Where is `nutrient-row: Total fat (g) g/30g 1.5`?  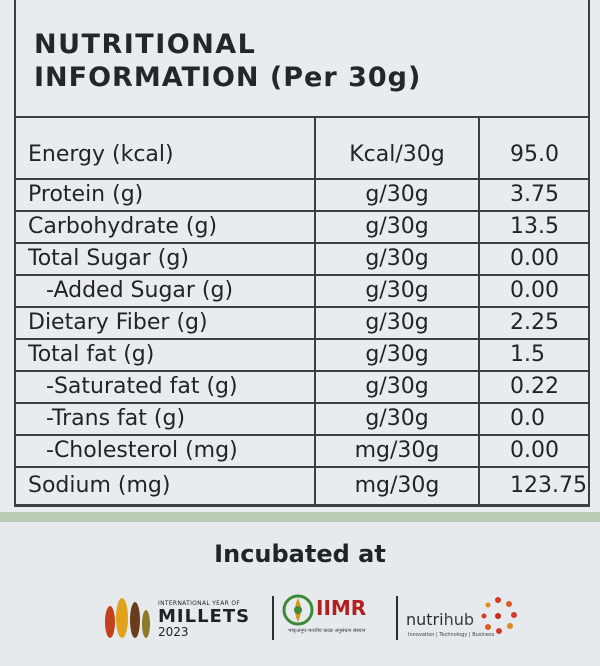
nutrient-row: Total fat (g) g/30g 1.5 is located at coordinates (302, 355).